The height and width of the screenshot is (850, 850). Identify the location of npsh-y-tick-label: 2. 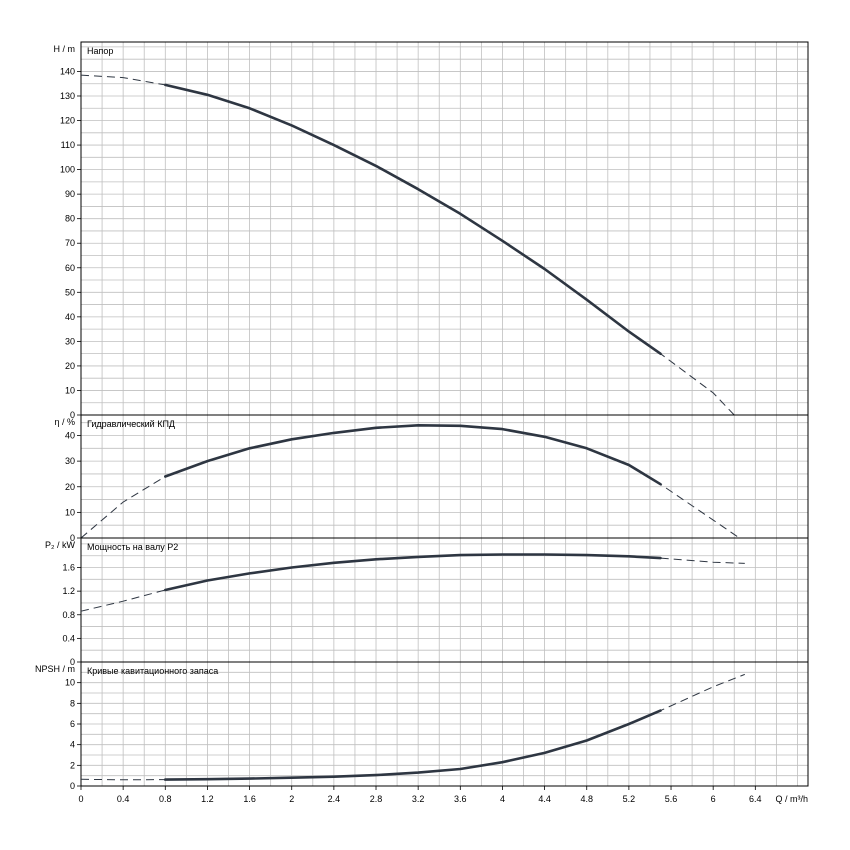
(72, 765).